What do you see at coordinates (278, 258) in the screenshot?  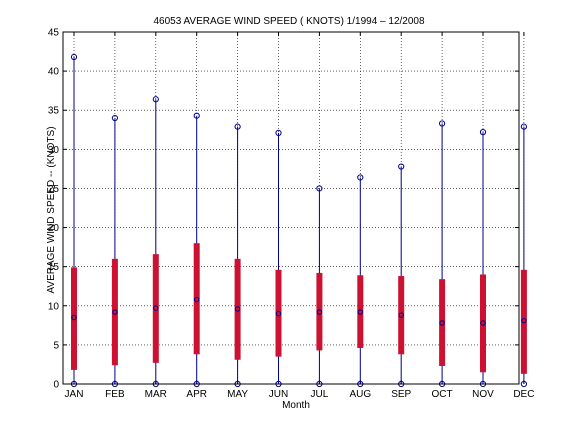 I see `month-group-jun` at bounding box center [278, 258].